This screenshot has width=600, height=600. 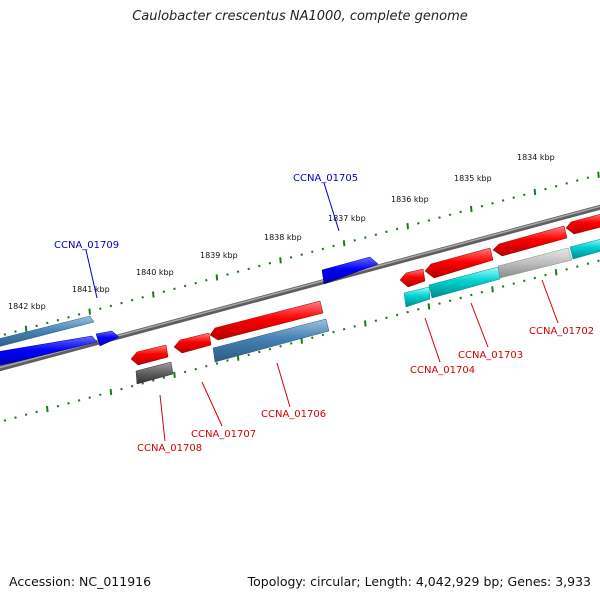 What do you see at coordinates (561, 331) in the screenshot?
I see `gene-label-ccna-01702: CCNA_01702` at bounding box center [561, 331].